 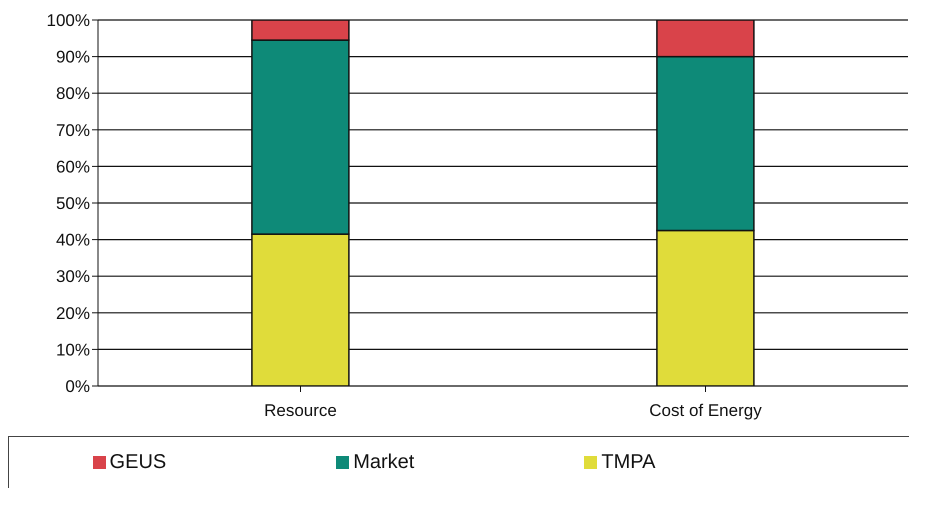 What do you see at coordinates (73, 350) in the screenshot?
I see `y-tick-label: 10%` at bounding box center [73, 350].